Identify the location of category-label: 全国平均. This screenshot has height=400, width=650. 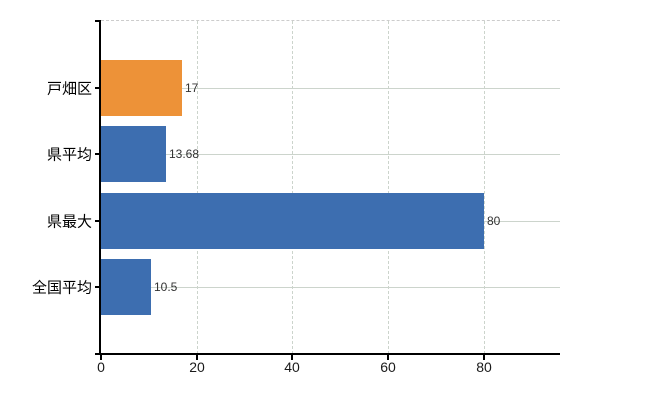
(61, 288).